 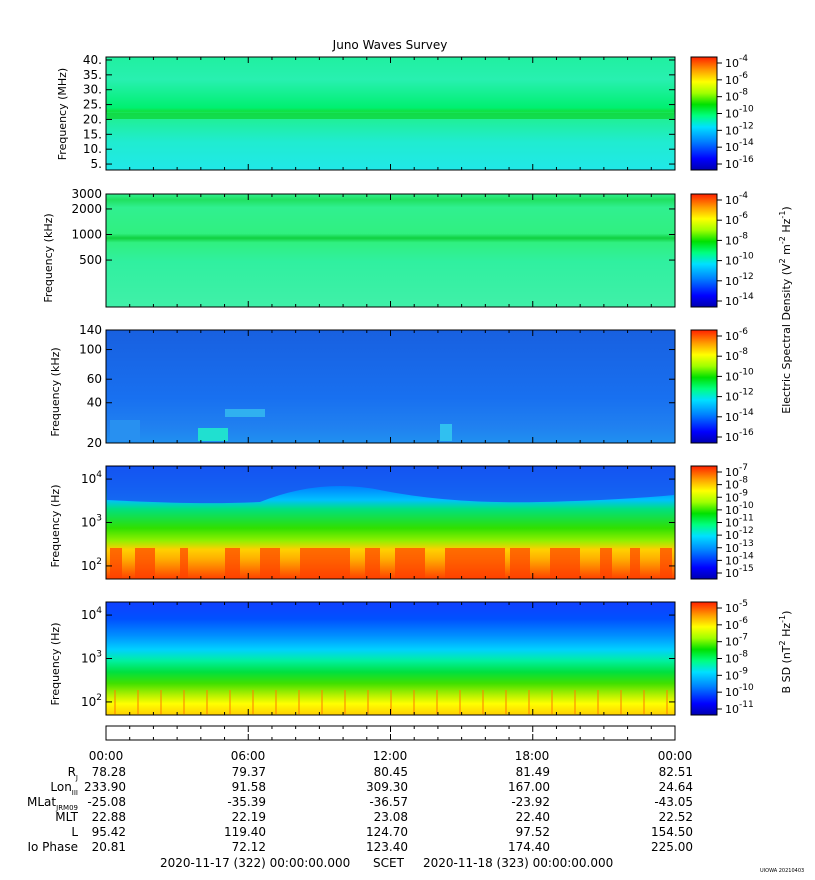 I want to click on figure-title: Juno Waves Survey, so click(x=390, y=45).